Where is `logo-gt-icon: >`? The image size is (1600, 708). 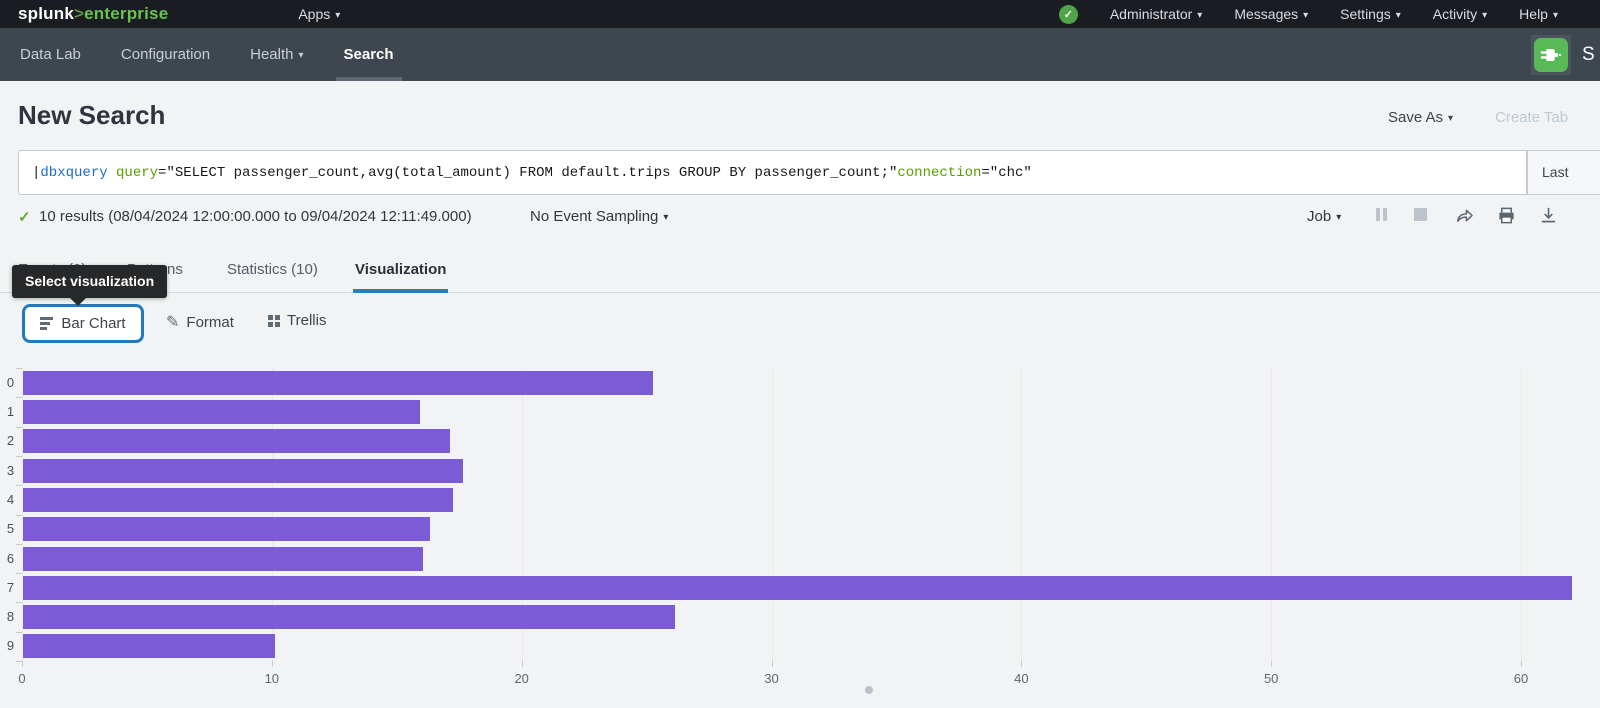
logo-gt-icon: > is located at coordinates (79, 13).